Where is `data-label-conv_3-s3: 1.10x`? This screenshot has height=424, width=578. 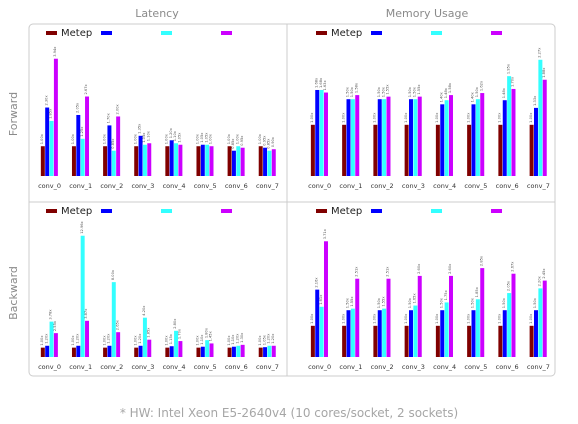
data-label-conv_3-s3: 1.10x is located at coordinates (148, 135).